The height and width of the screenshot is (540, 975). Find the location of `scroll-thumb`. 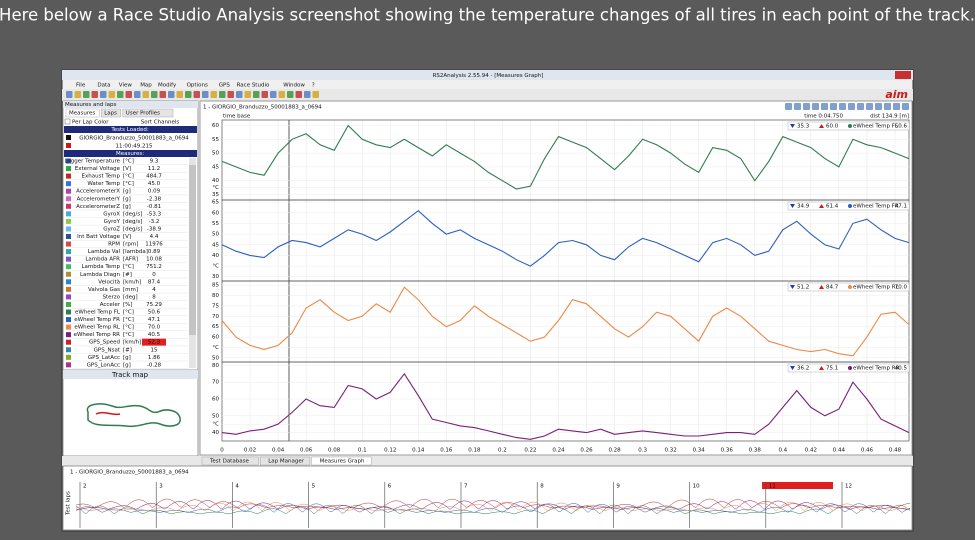

scroll-thumb is located at coordinates (192, 250).